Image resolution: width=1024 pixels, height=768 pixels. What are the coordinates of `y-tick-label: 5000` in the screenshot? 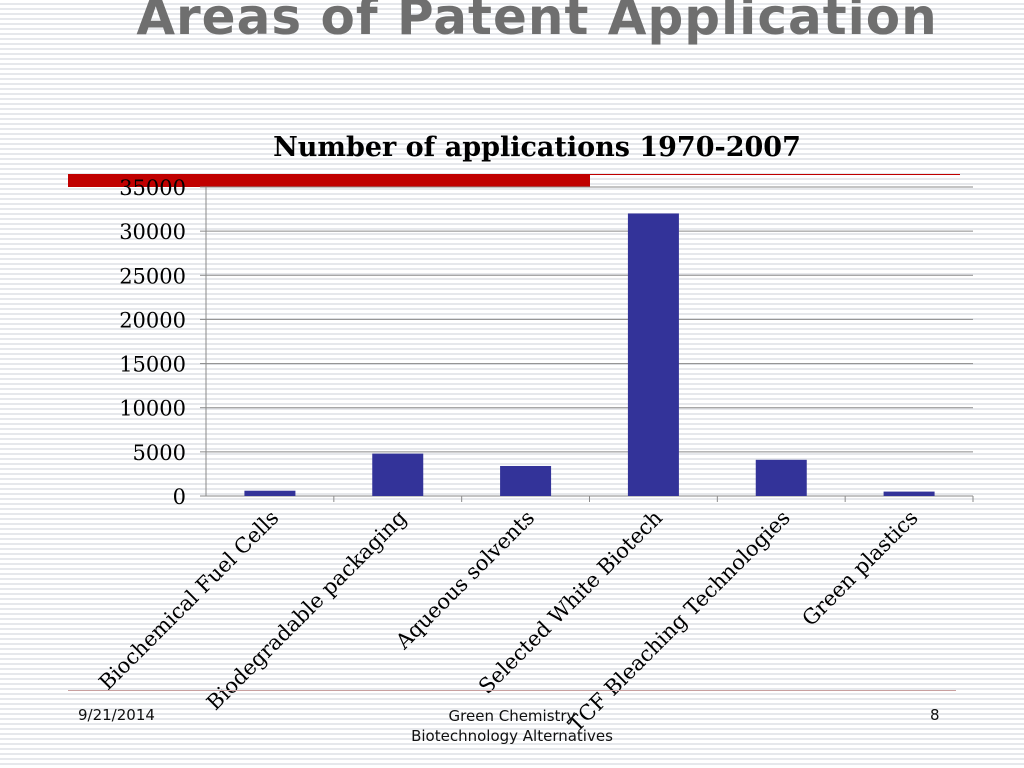 It's located at (159, 453).